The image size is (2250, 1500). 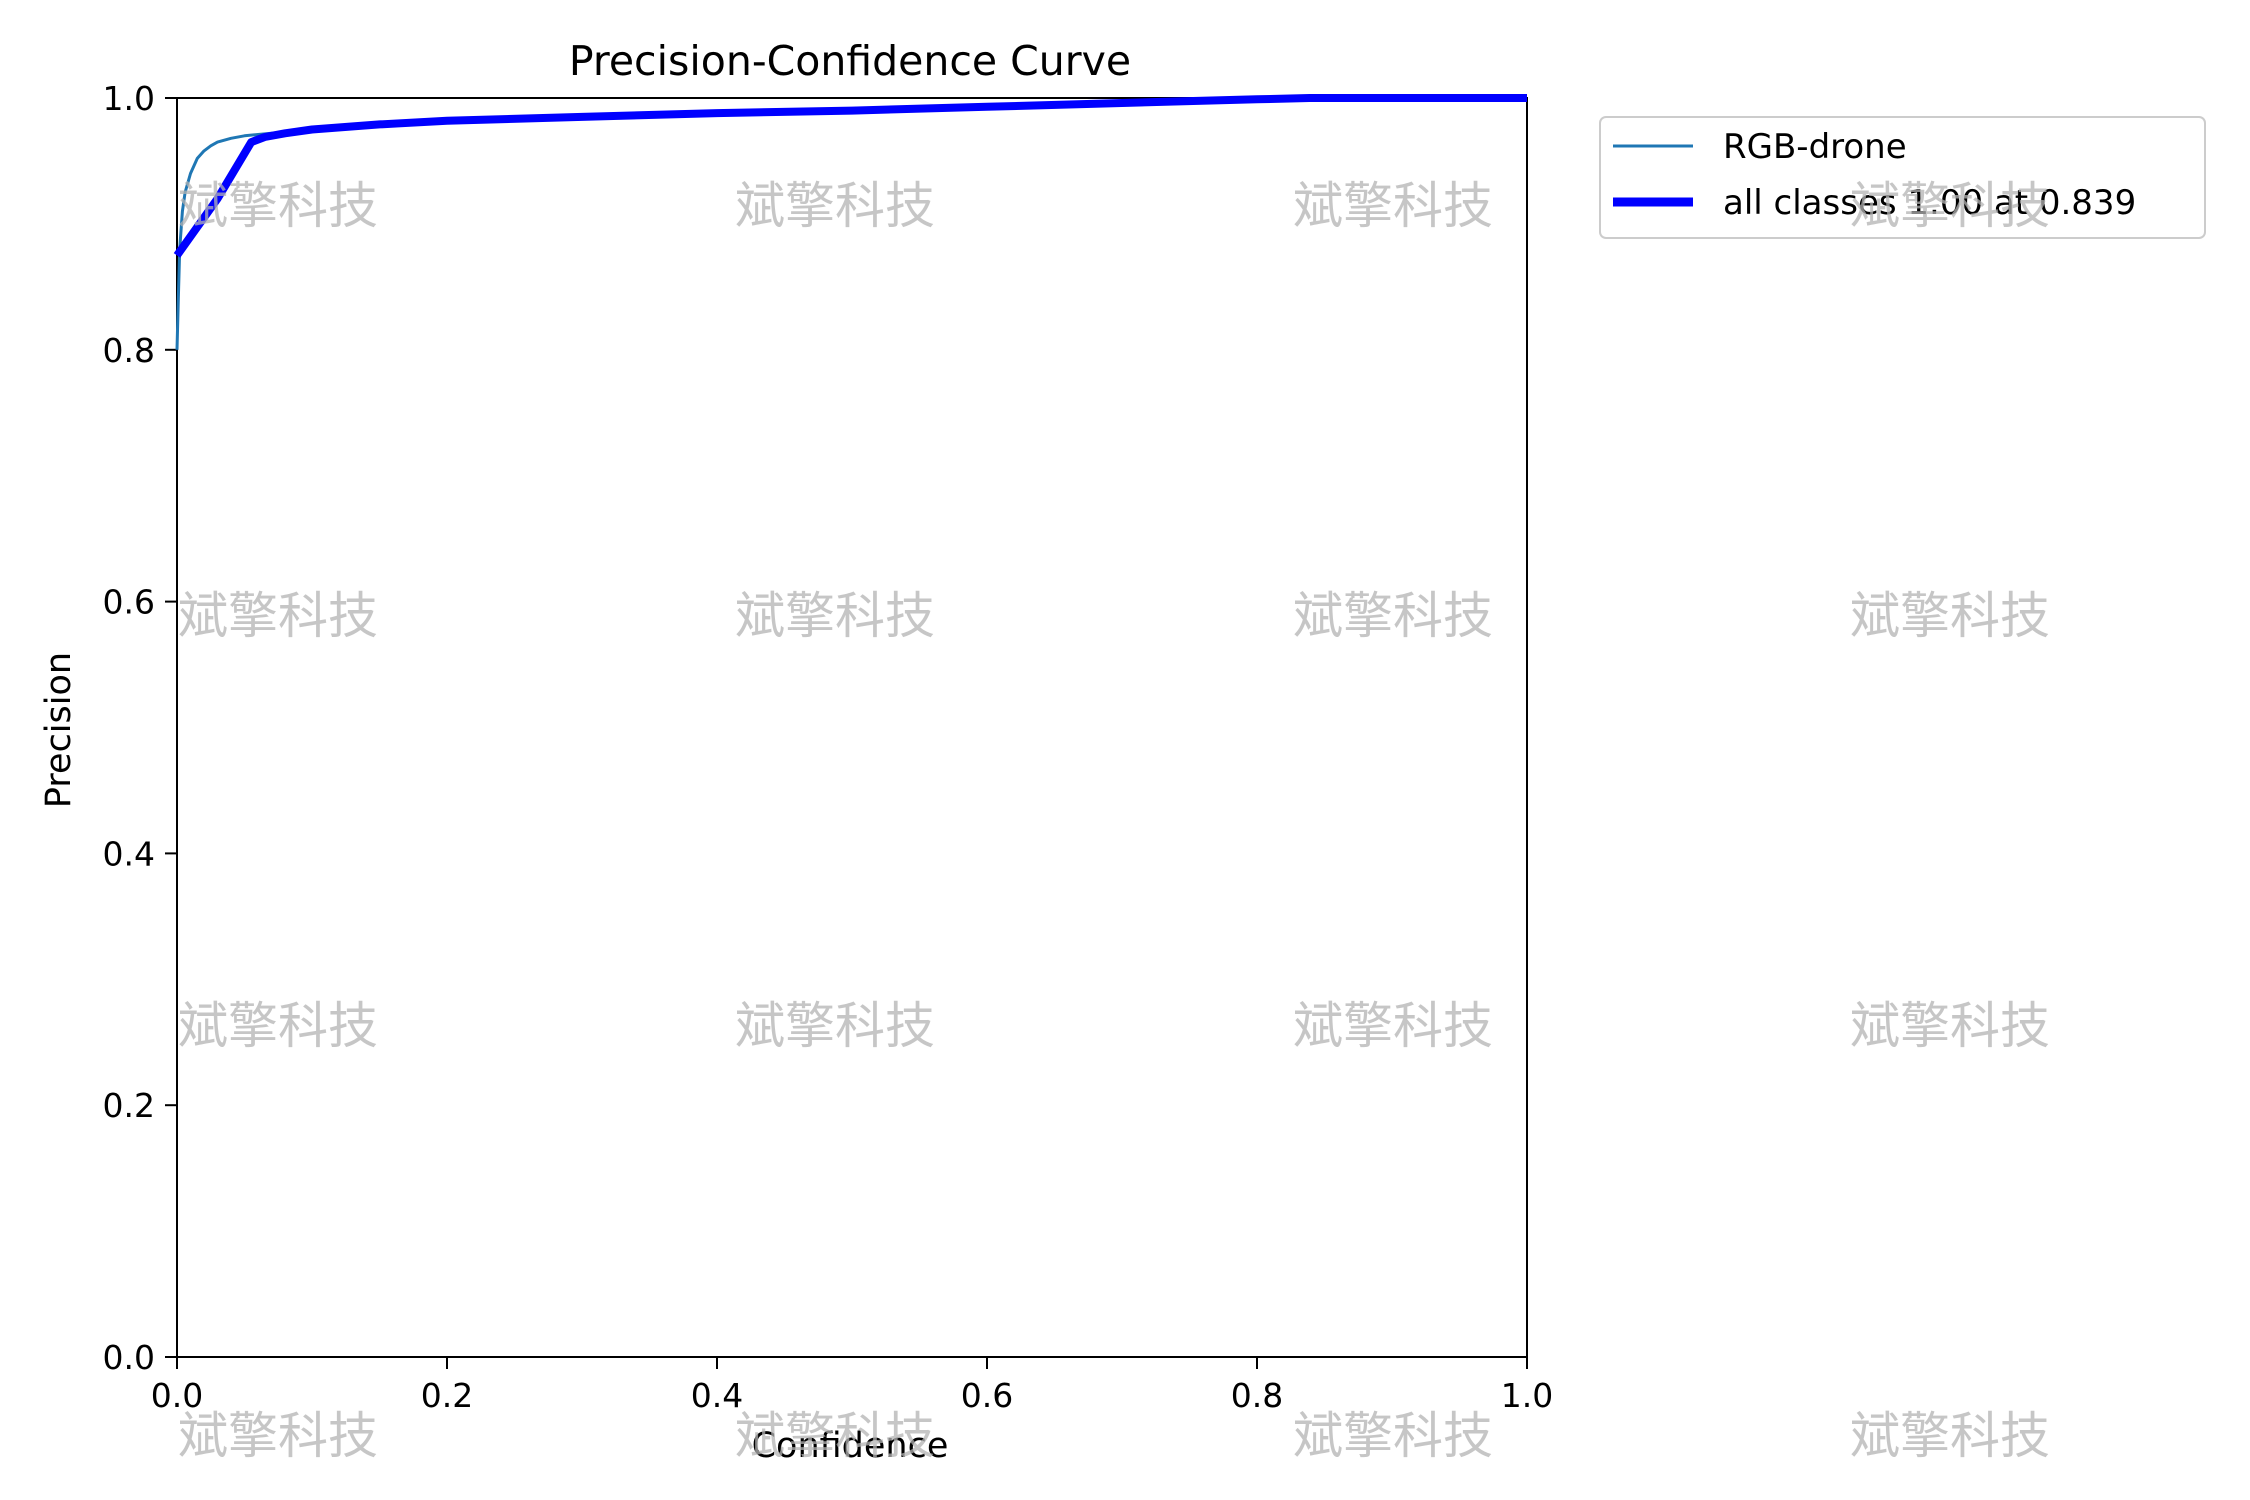 I want to click on x-tick-label: 0.6, so click(x=987, y=1395).